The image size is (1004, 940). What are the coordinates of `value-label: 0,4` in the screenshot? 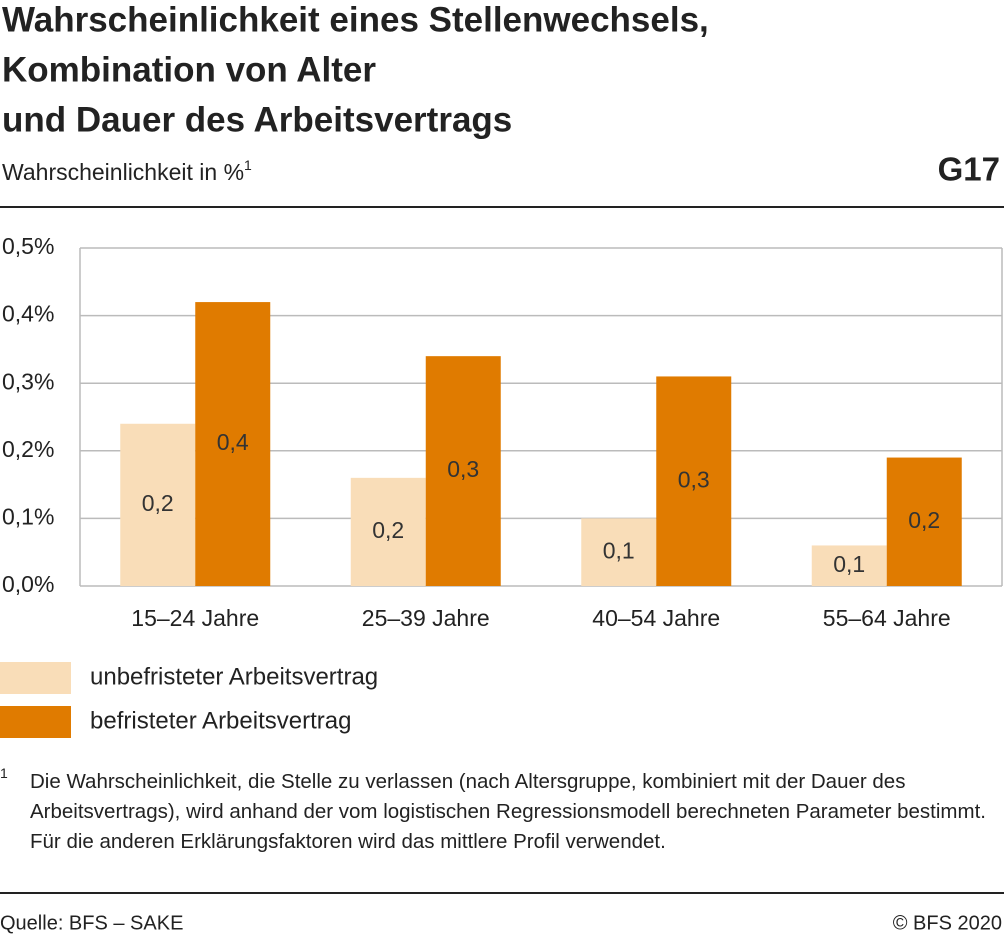 It's located at (233, 442).